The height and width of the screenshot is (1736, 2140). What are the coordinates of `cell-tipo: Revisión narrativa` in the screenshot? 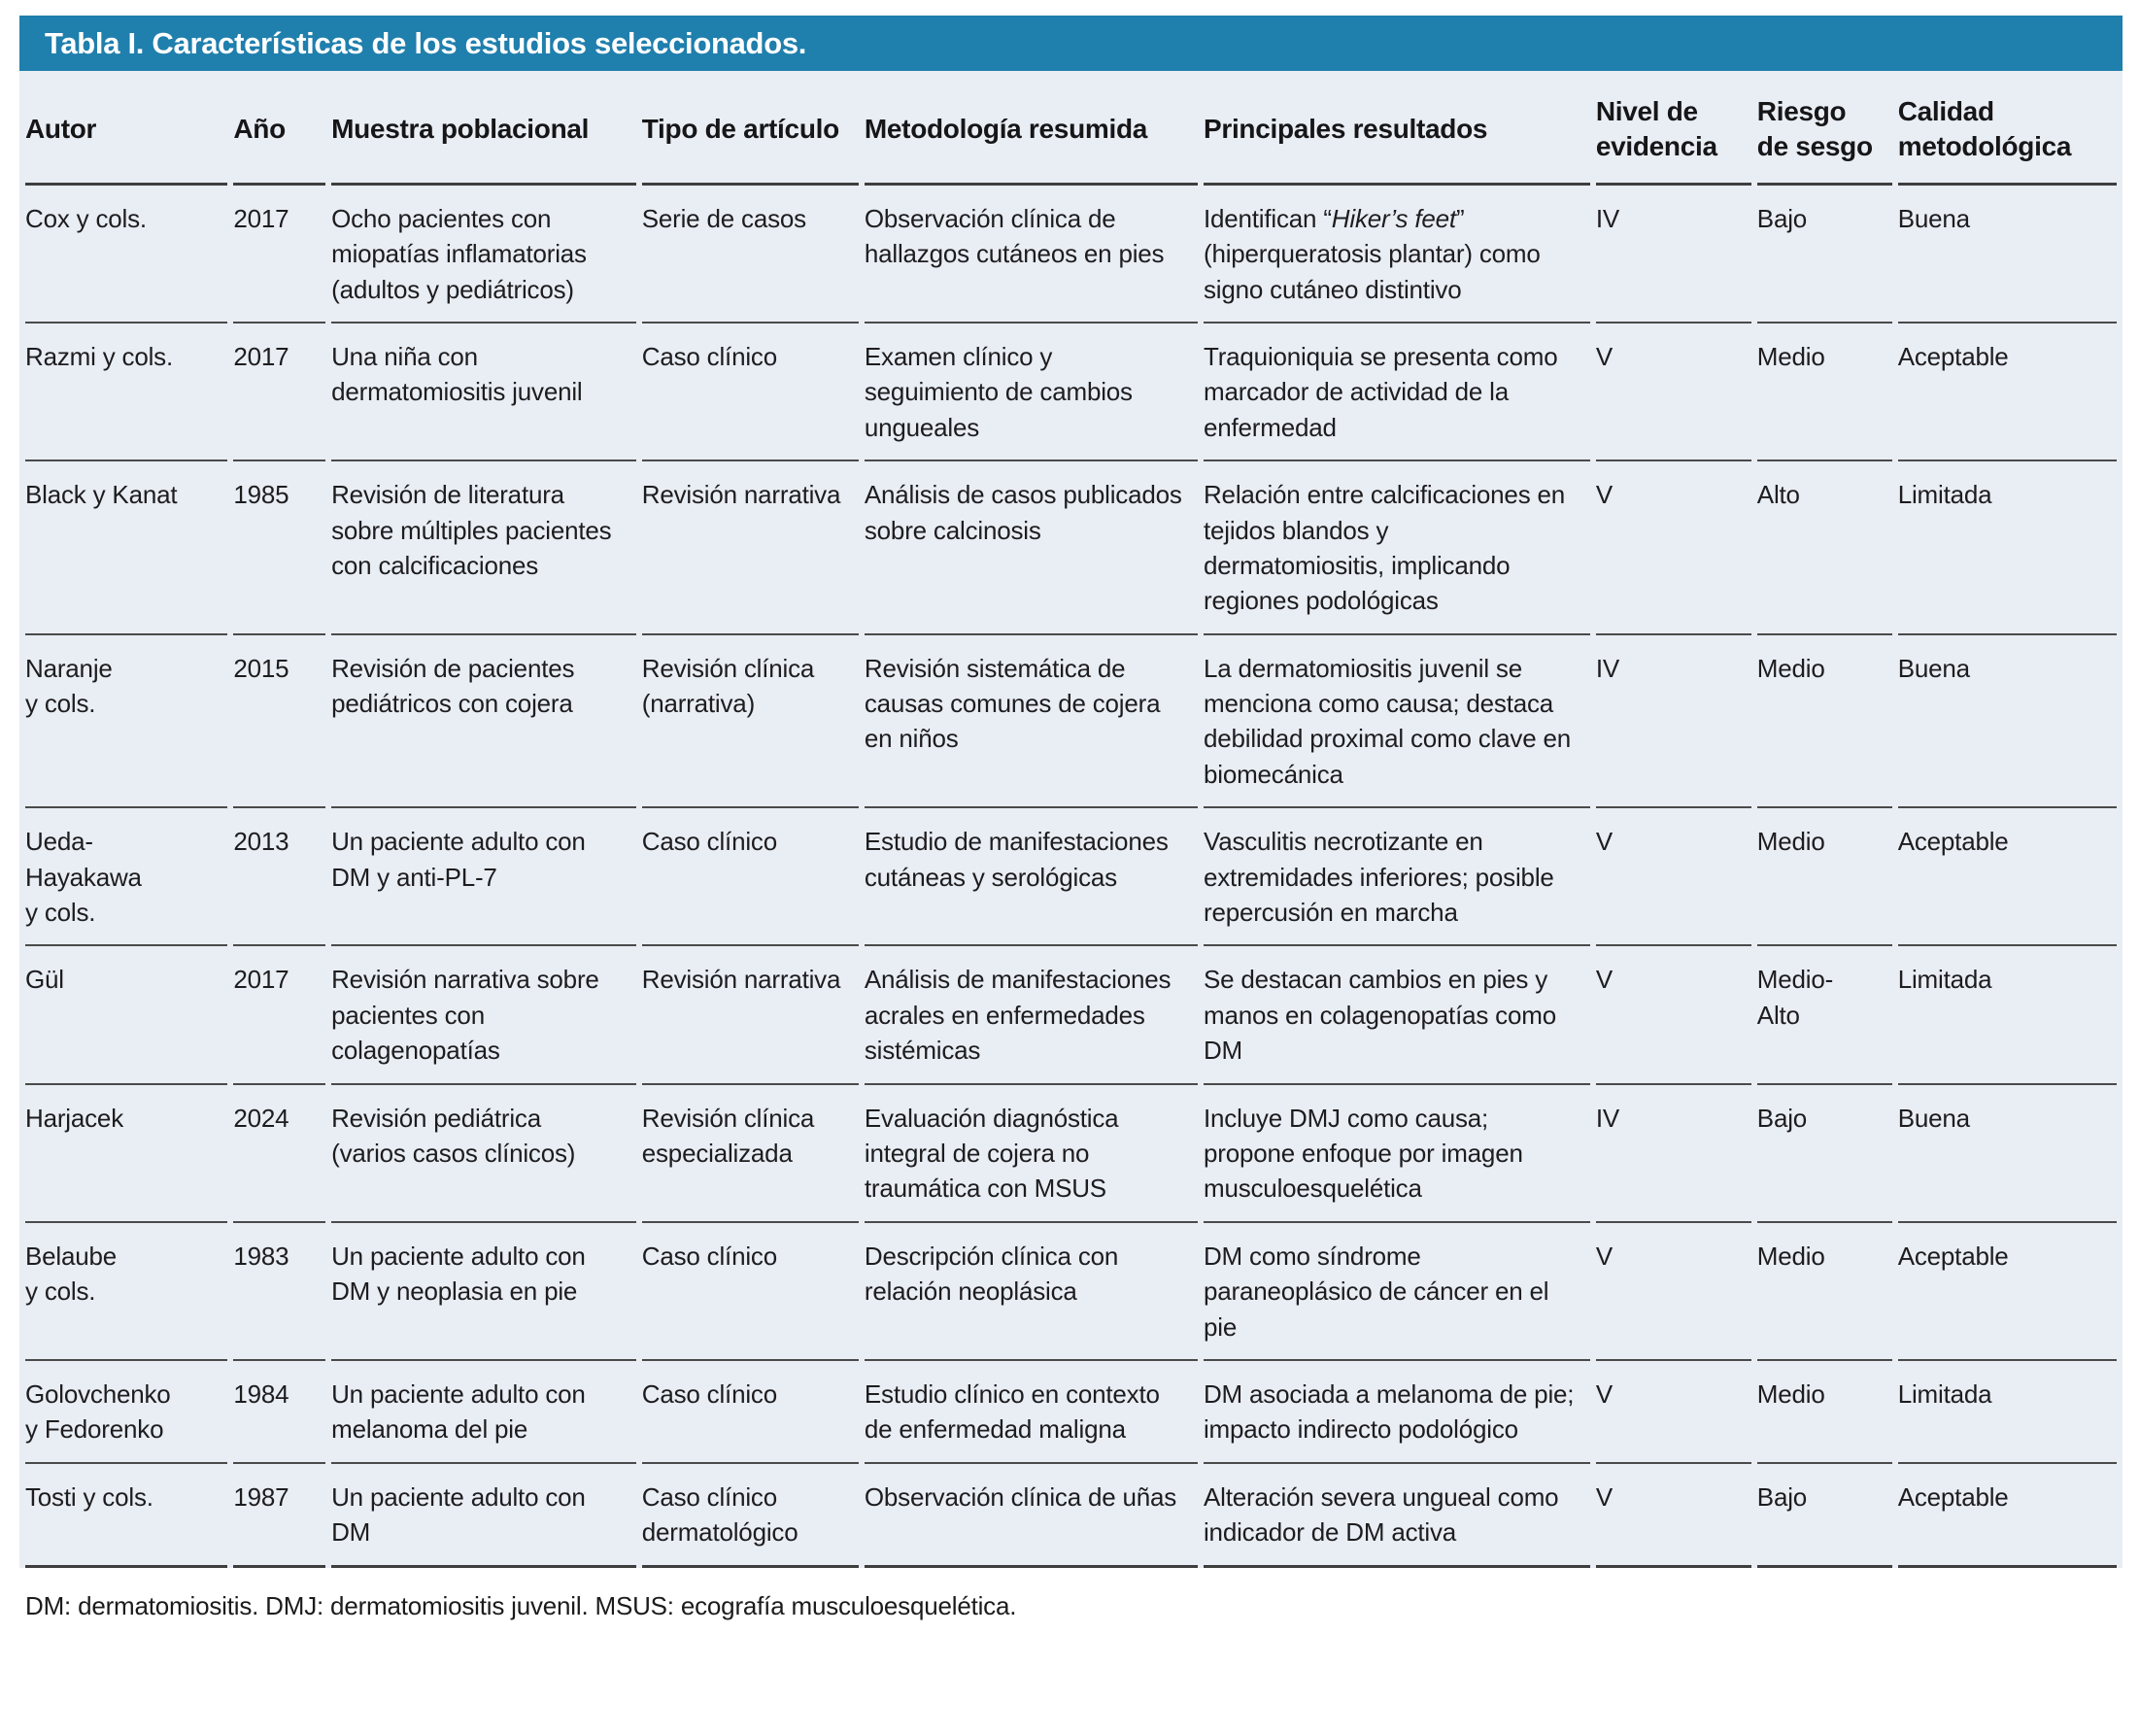 It's located at (750, 548).